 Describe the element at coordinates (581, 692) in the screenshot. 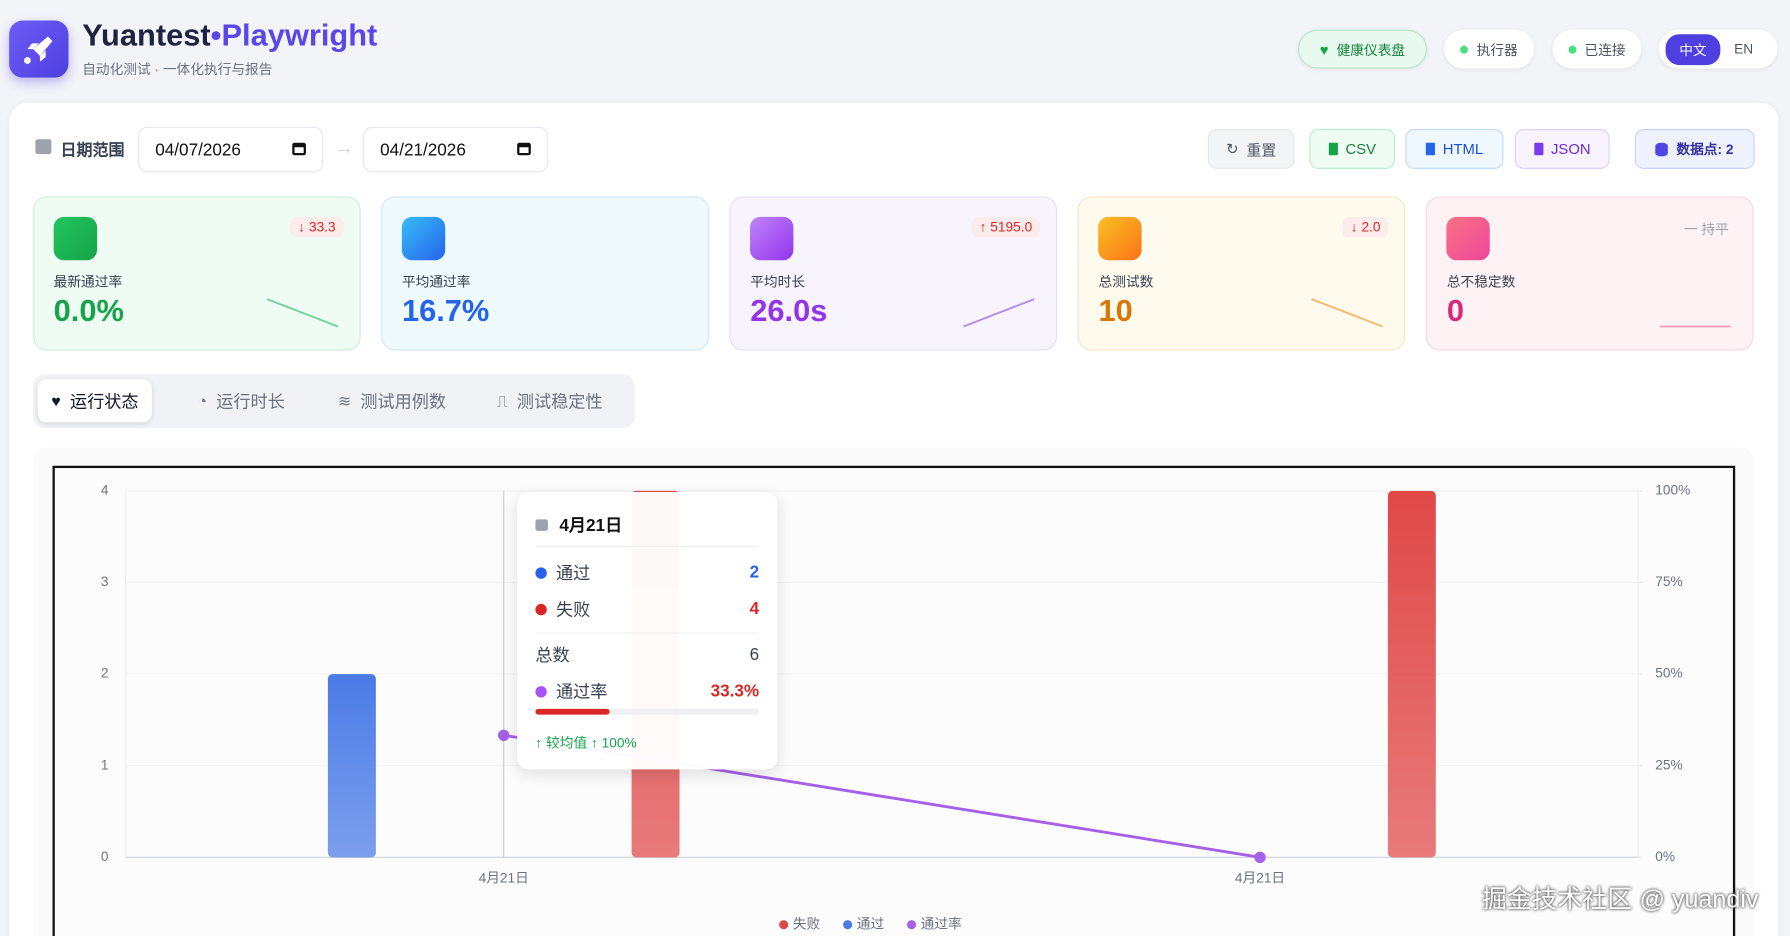

I see `row-label: 通过率` at that location.